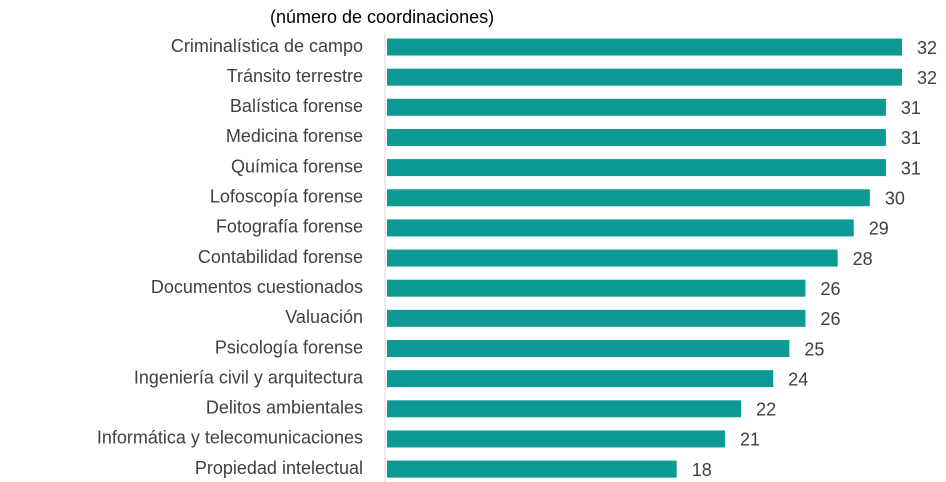 The image size is (946, 482). What do you see at coordinates (766, 410) in the screenshot?
I see `value-label: 22` at bounding box center [766, 410].